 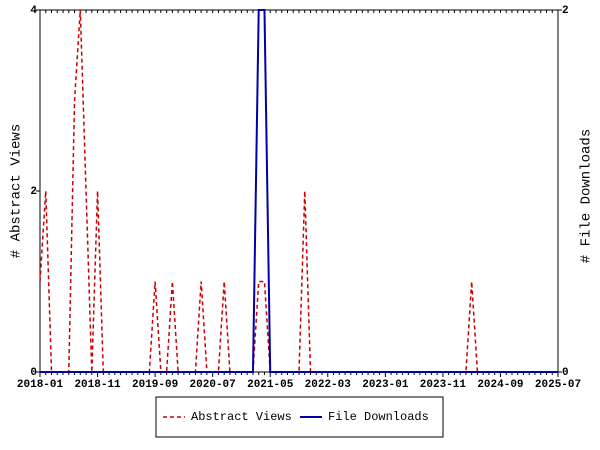 What do you see at coordinates (155, 385) in the screenshot?
I see `x-tick-label: 2019-09` at bounding box center [155, 385].